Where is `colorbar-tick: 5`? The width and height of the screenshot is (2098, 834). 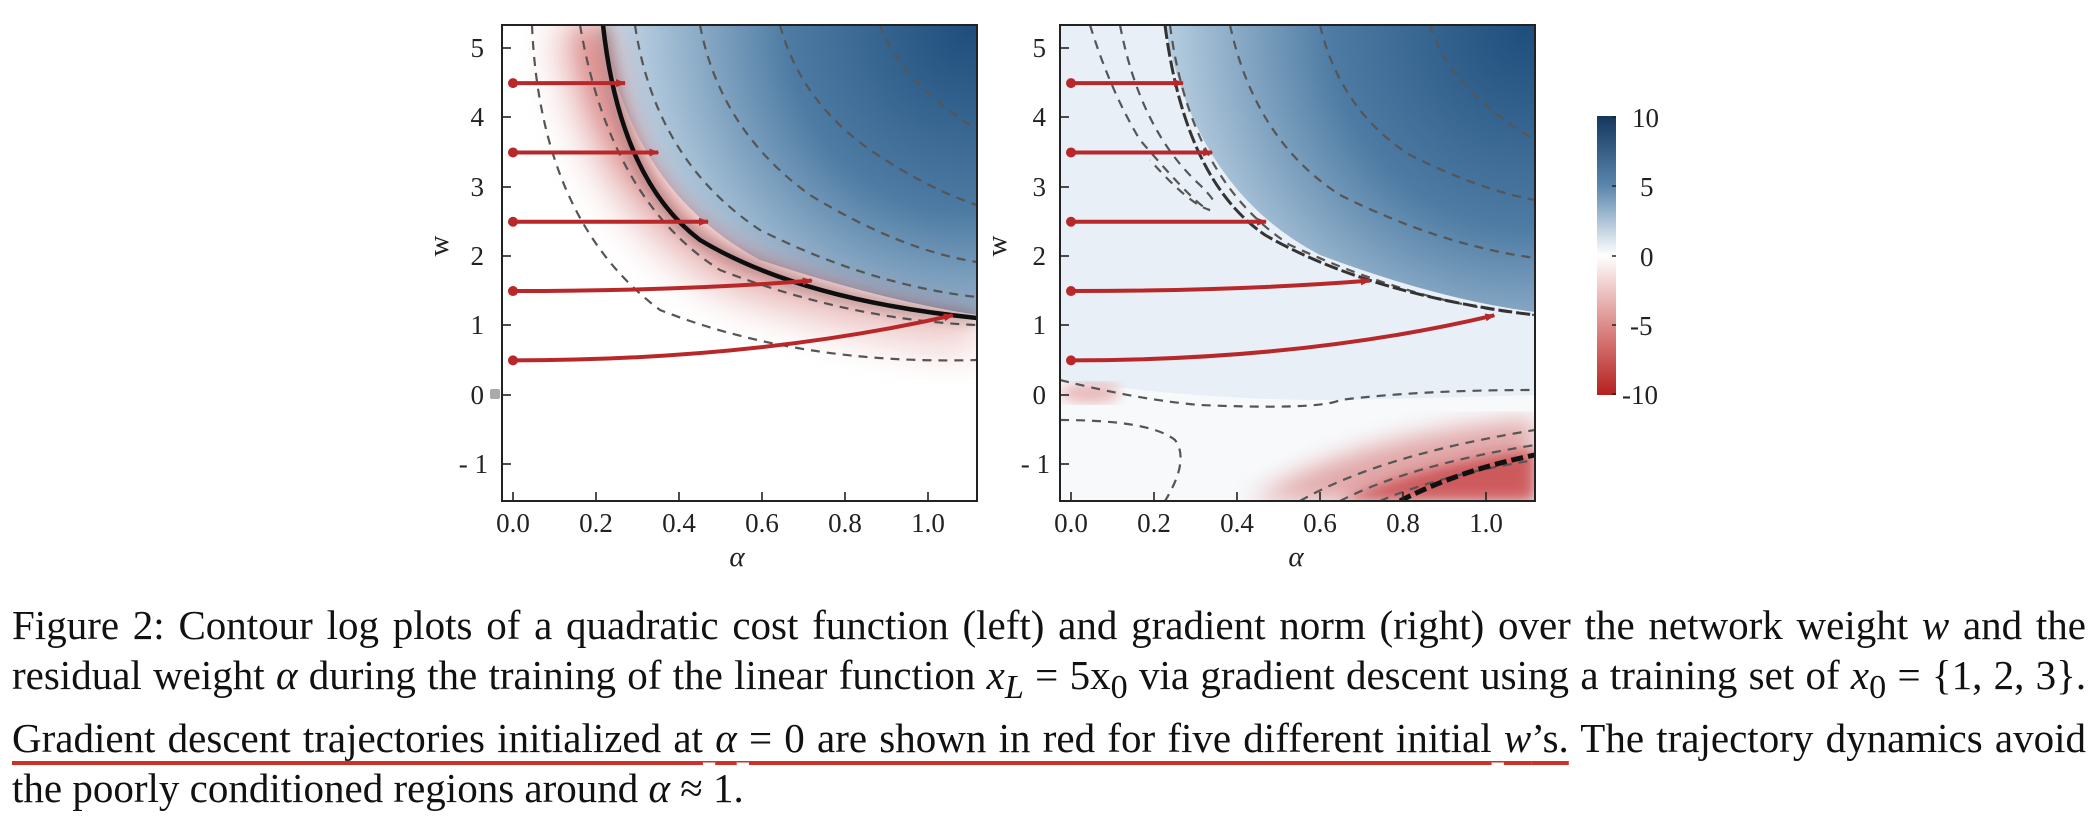 colorbar-tick: 5 is located at coordinates (1647, 187).